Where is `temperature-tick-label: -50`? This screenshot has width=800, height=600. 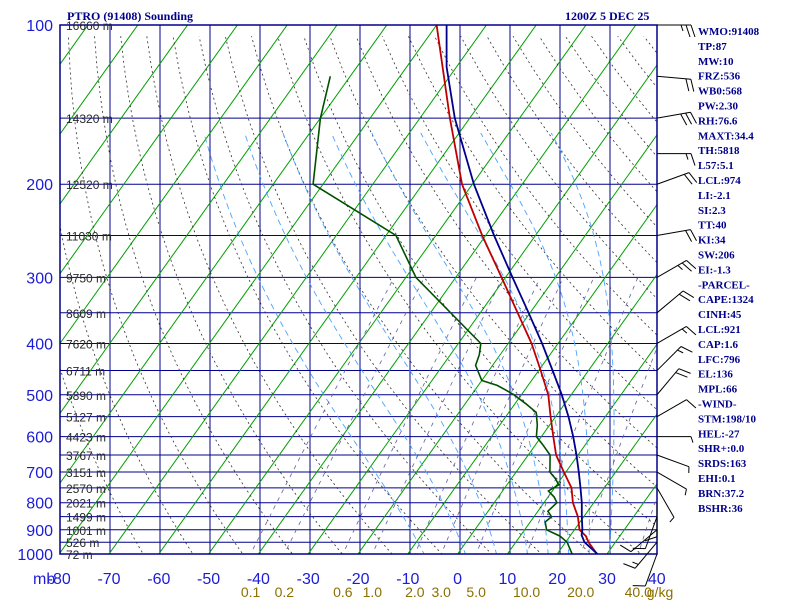 temperature-tick-label: -50 is located at coordinates (208, 579).